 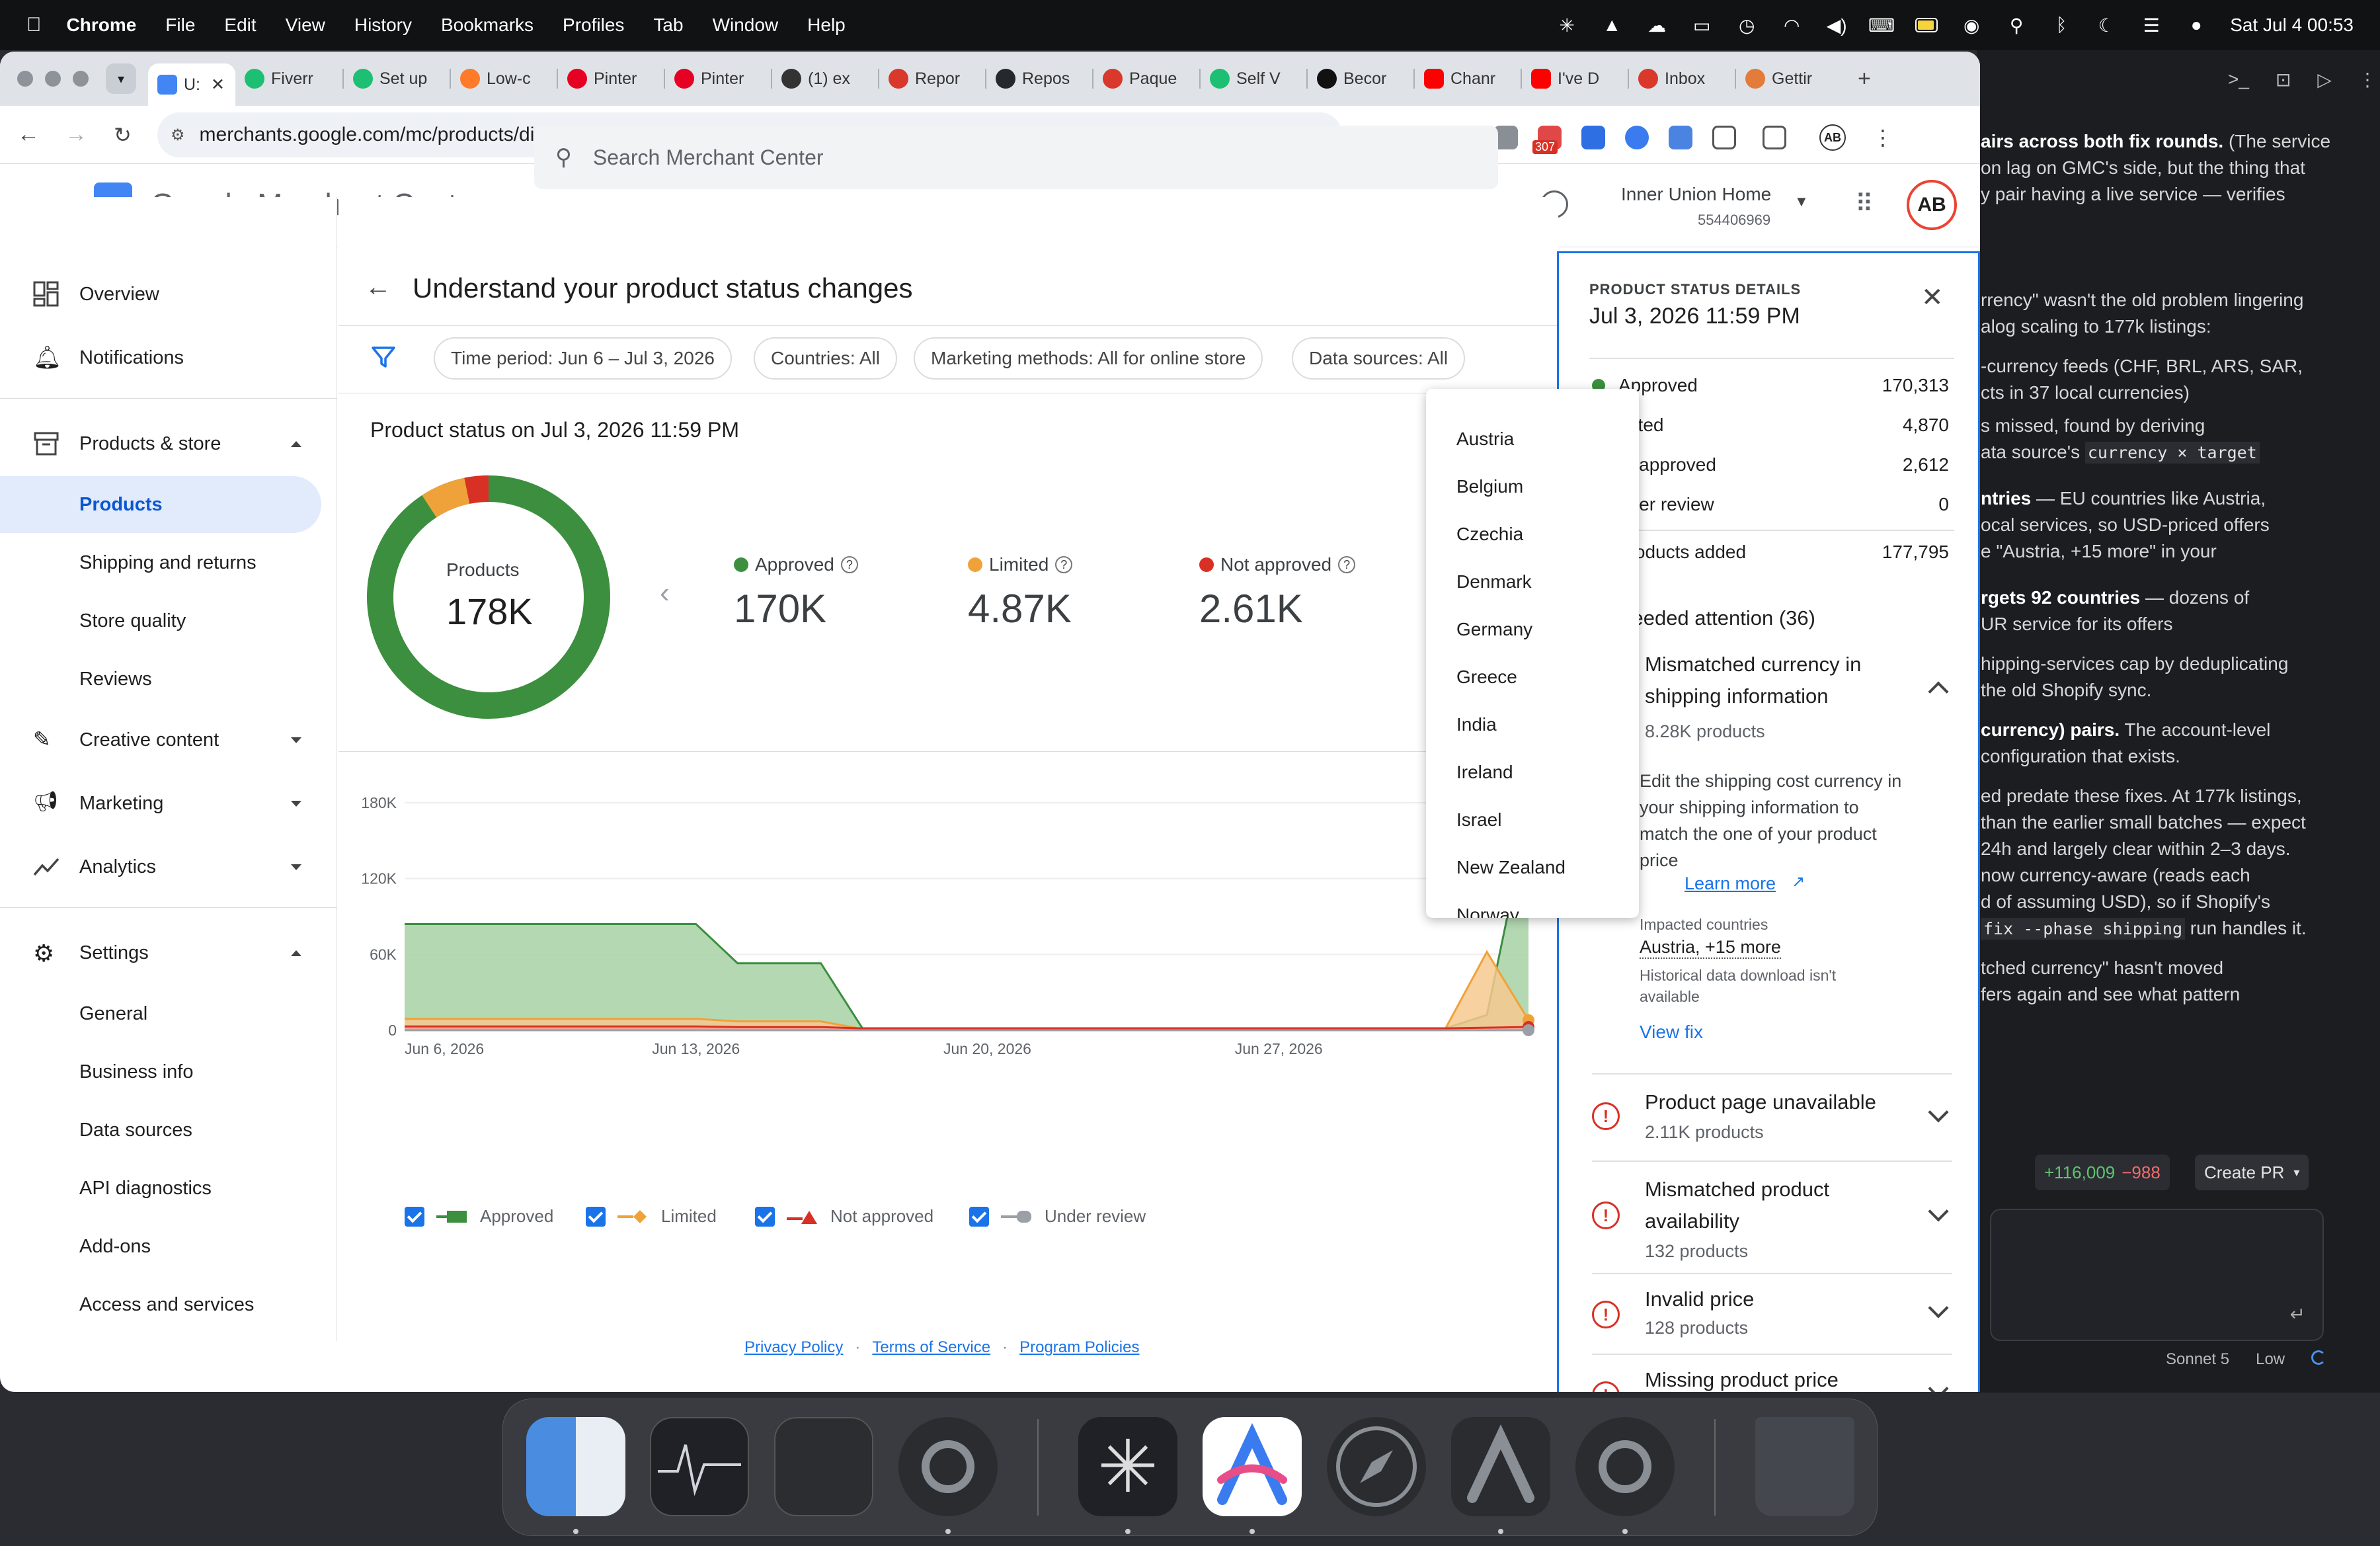 I want to click on menu-history: History, so click(x=375, y=25).